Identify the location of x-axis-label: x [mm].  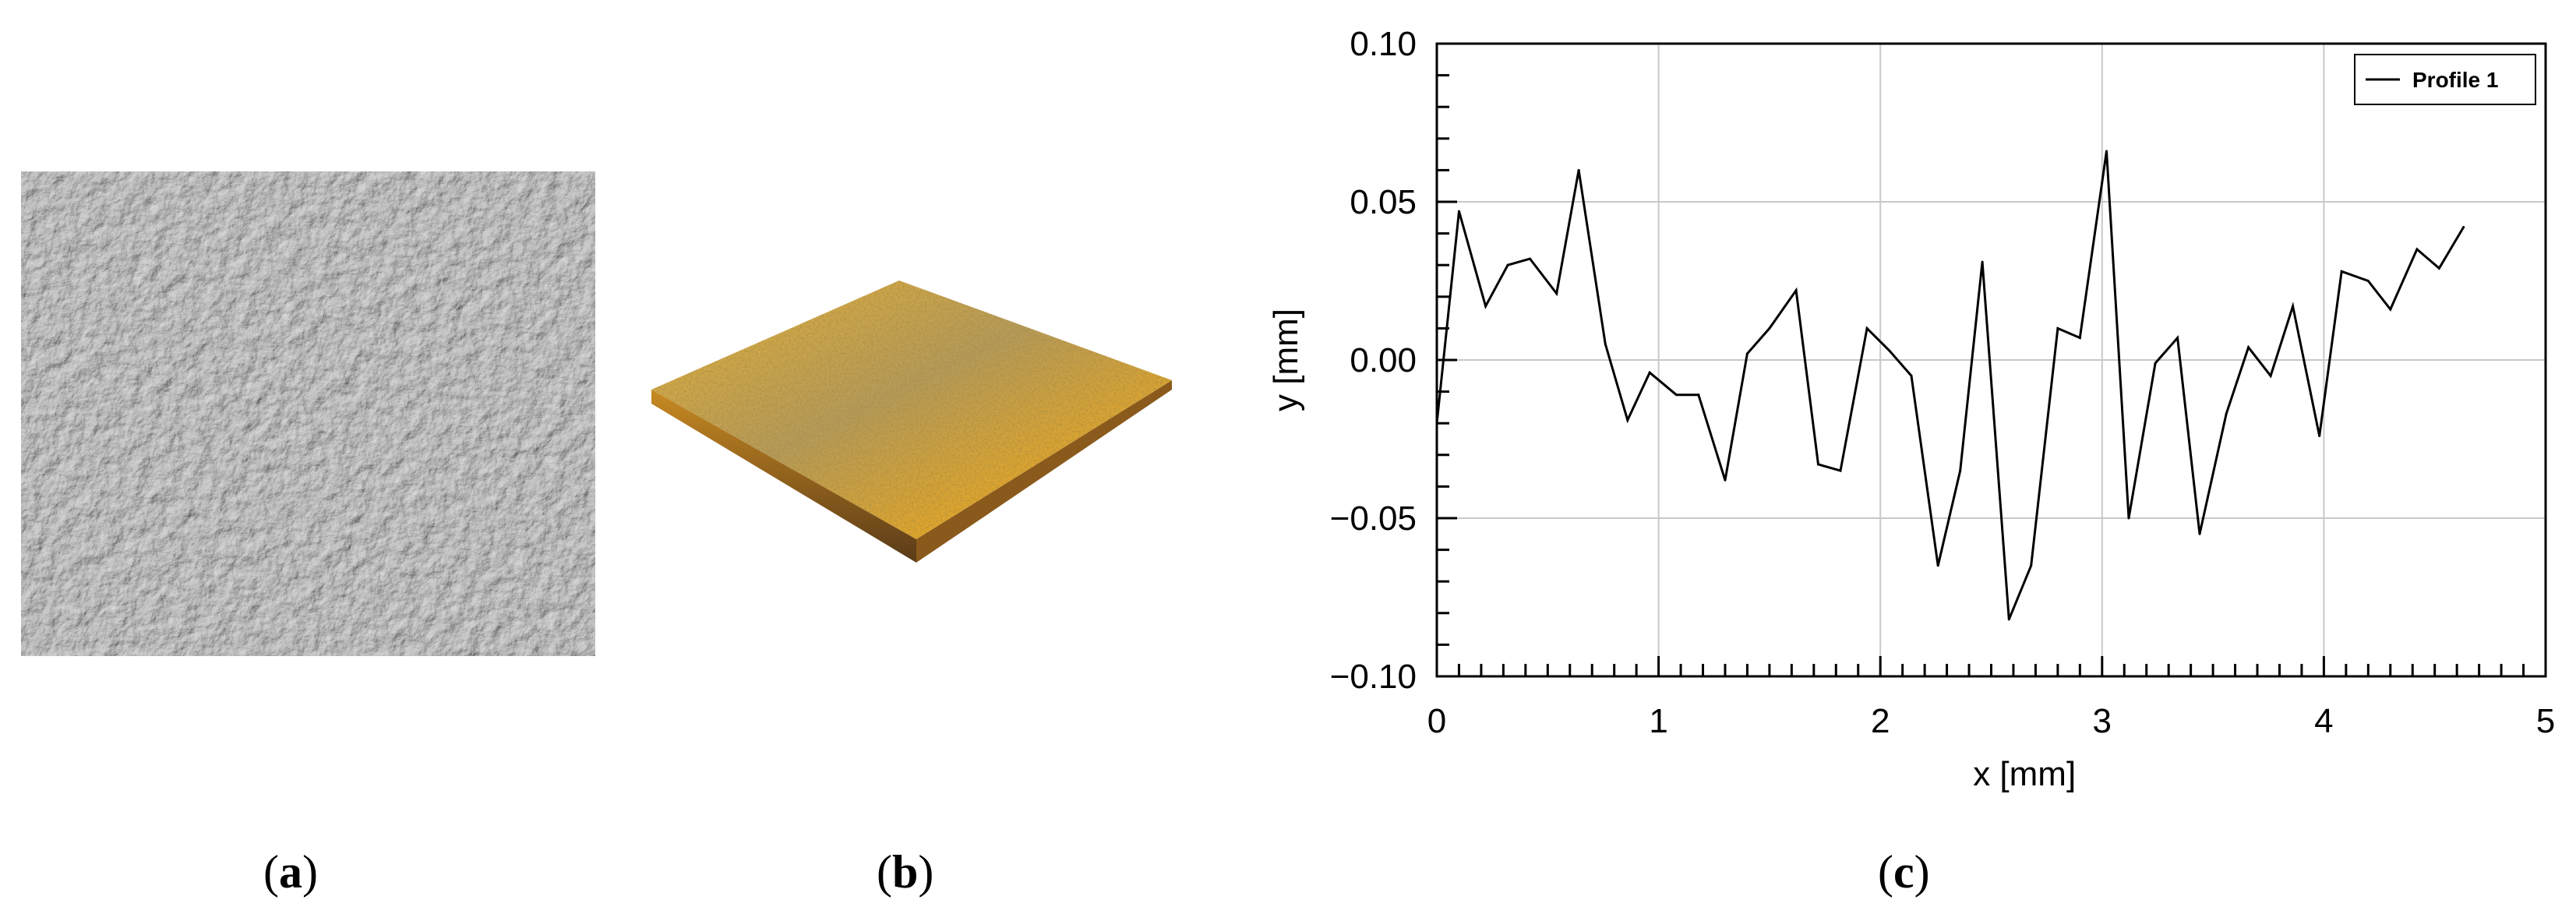
(2024, 774).